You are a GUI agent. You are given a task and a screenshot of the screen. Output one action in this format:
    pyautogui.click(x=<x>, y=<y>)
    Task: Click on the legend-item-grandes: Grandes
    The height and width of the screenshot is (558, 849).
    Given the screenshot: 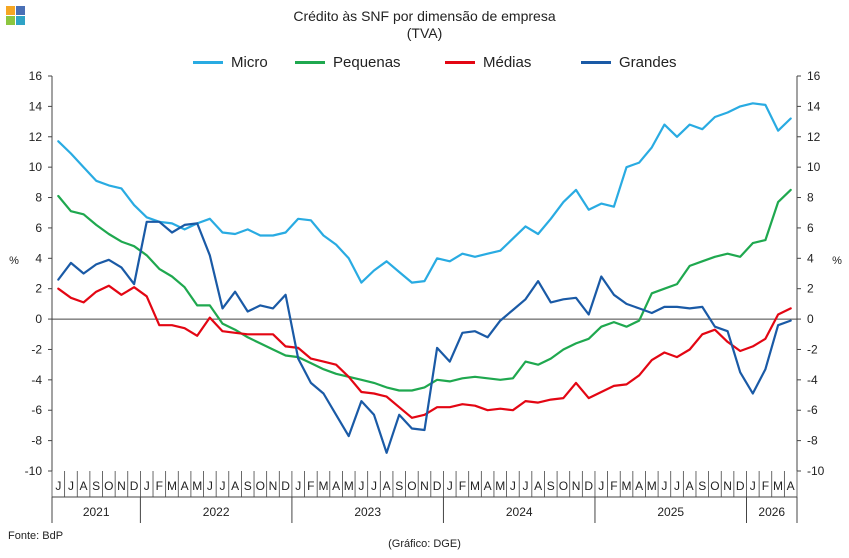 What is the action you would take?
    pyautogui.click(x=629, y=62)
    